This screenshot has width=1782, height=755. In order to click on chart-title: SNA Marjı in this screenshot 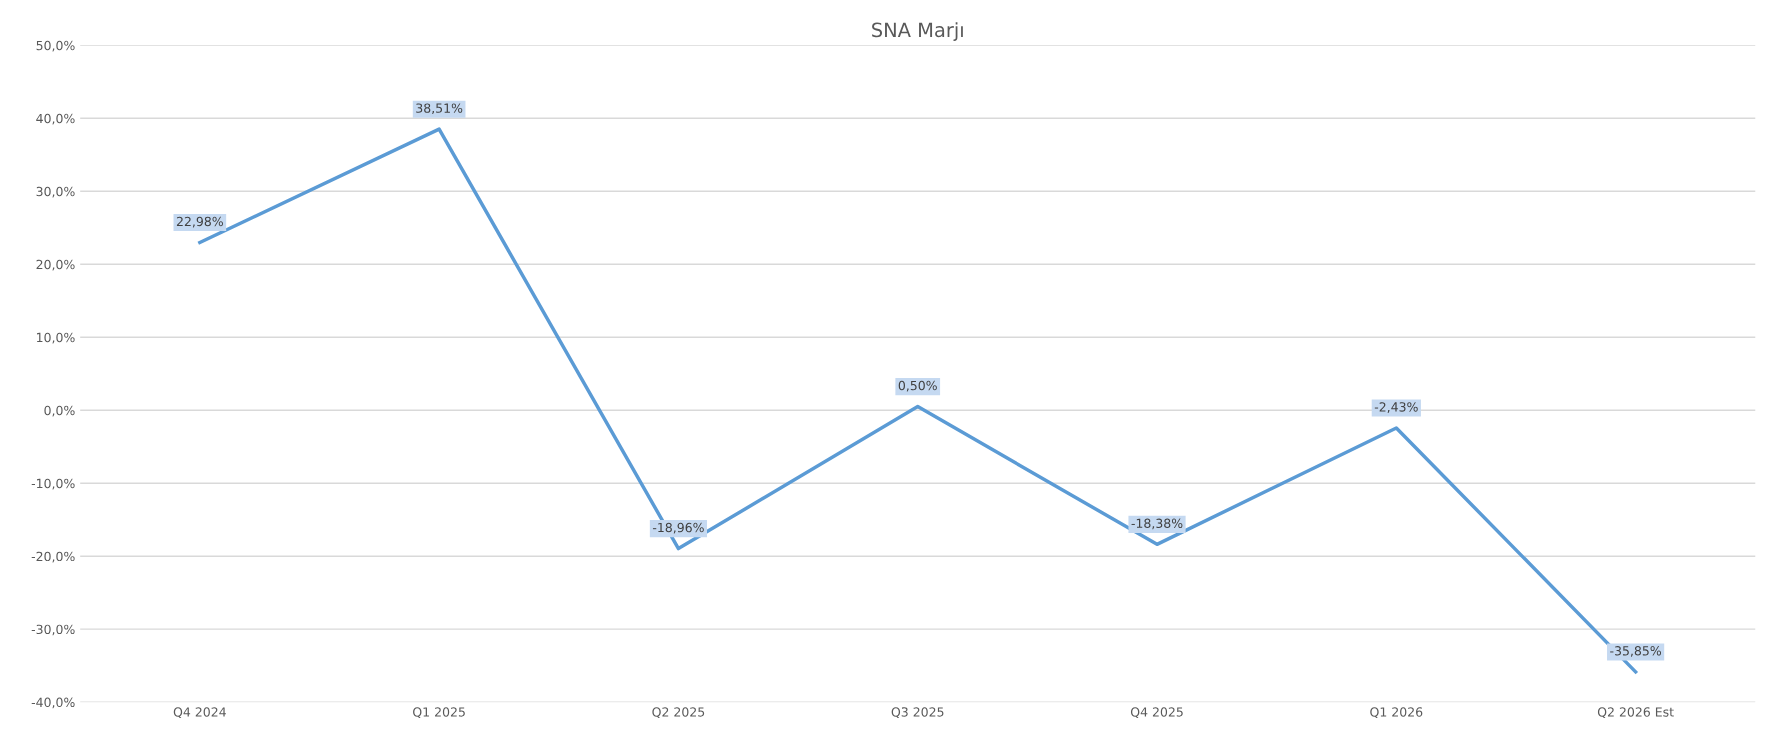, I will do `click(917, 32)`.